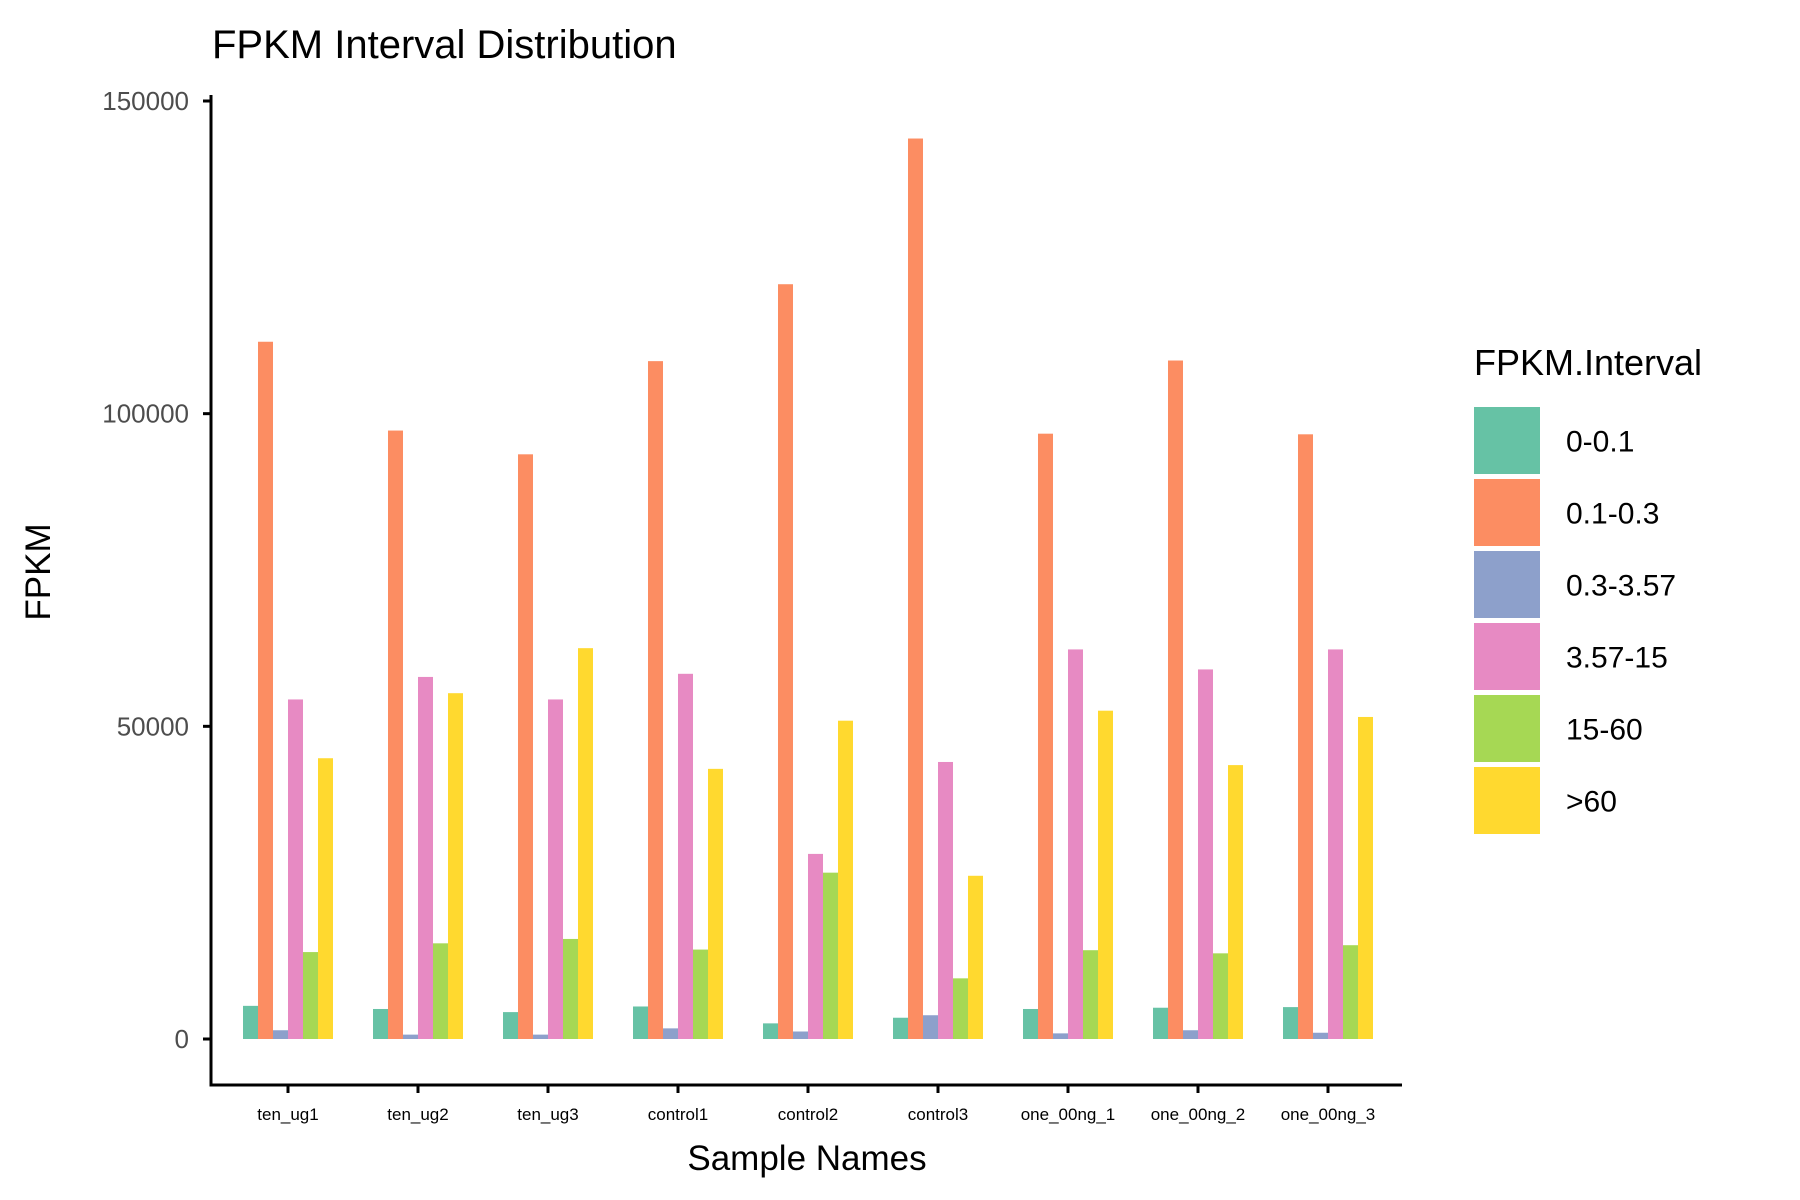 This screenshot has width=1800, height=1200. I want to click on x-tick-label: one_00ng_2, so click(1198, 1114).